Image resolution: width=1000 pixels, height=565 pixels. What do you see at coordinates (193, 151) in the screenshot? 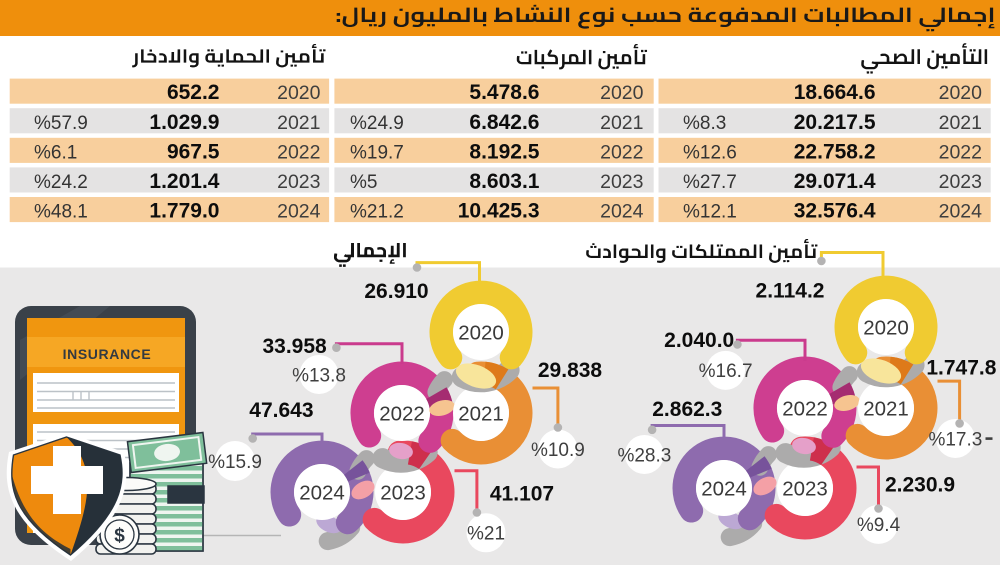
I see `svg-text: 967.5` at bounding box center [193, 151].